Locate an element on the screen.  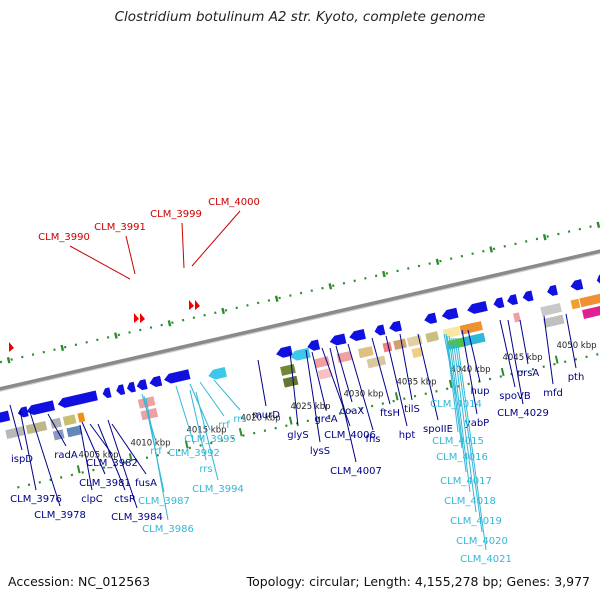
rna-label: CLM_3986 is located at coordinates (168, 529).